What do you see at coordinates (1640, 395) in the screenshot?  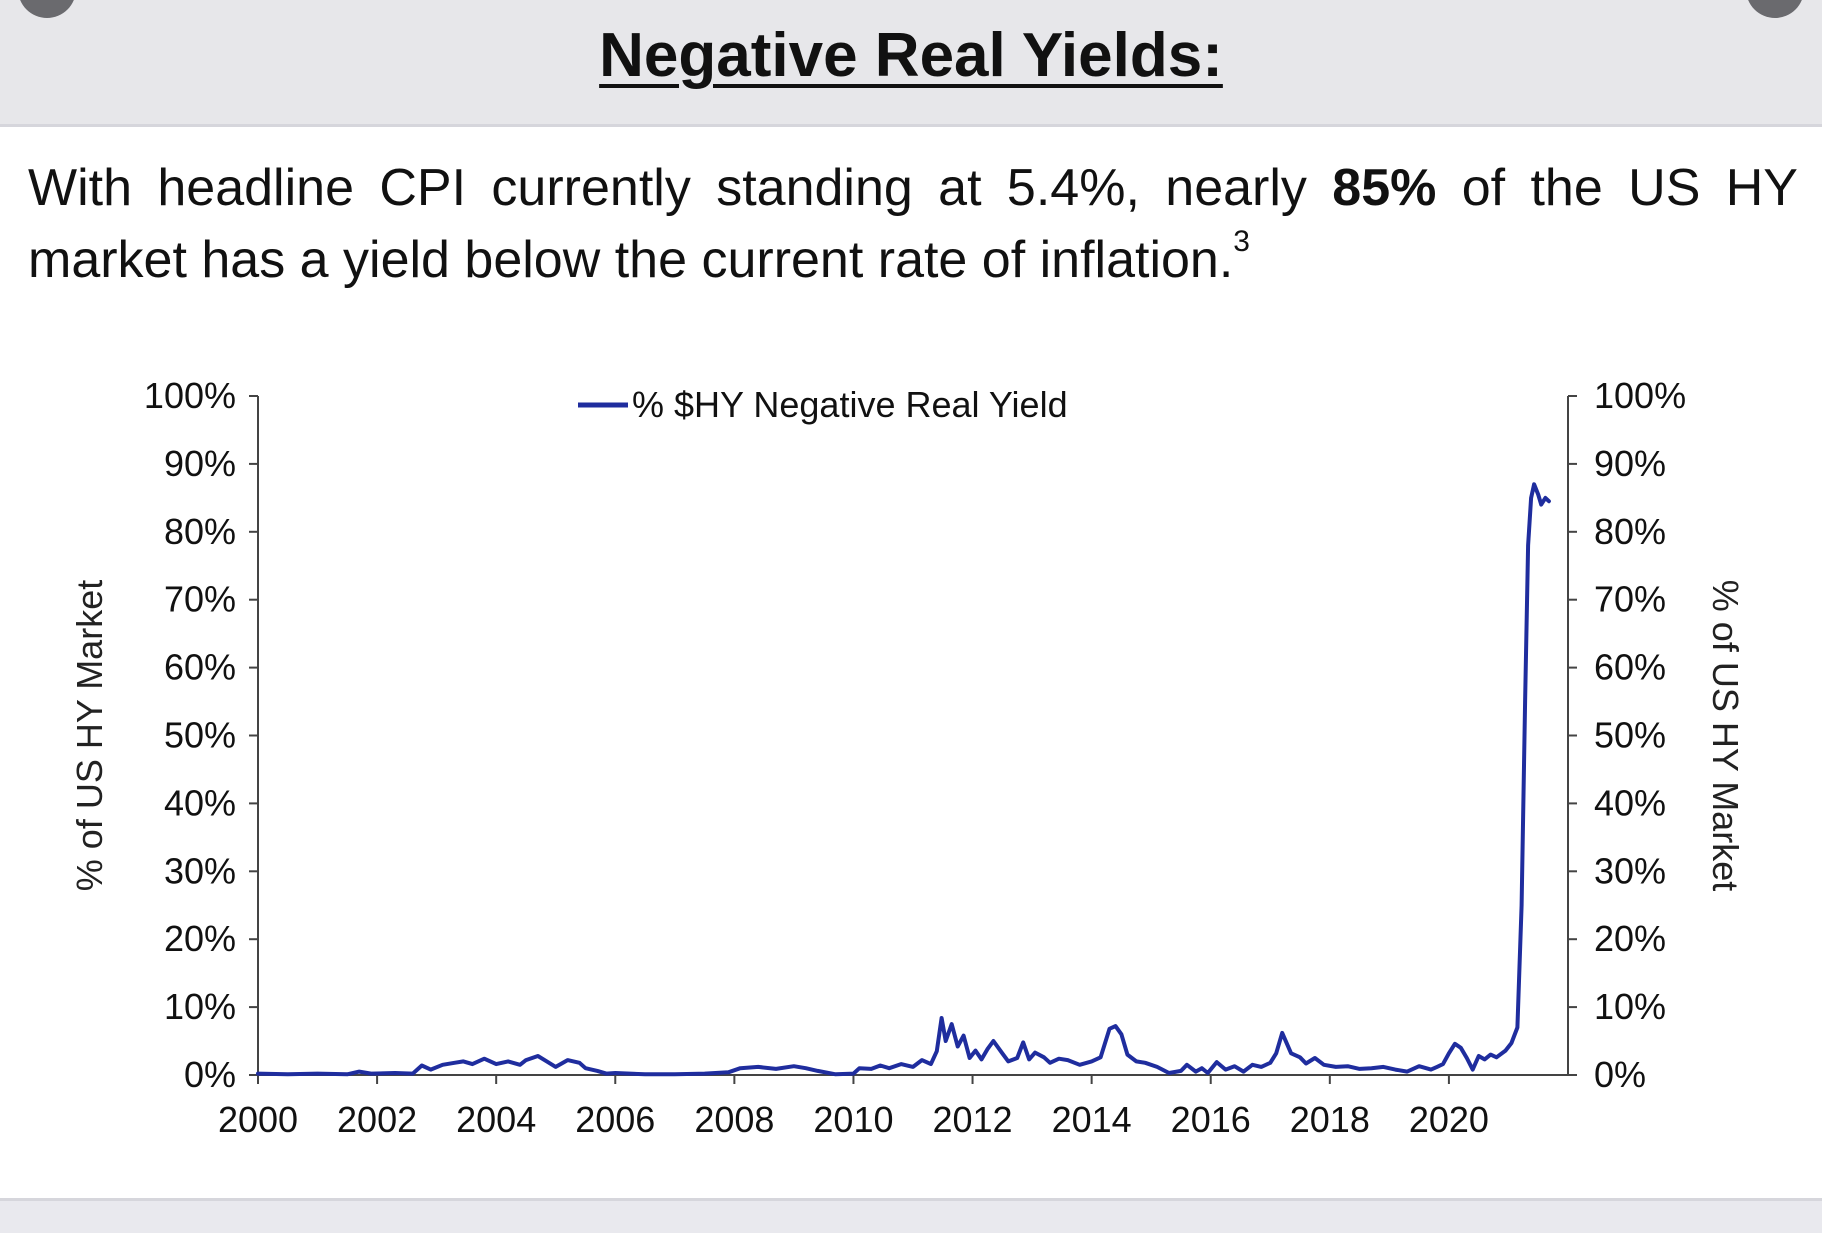 I see `y-tick-label-right: 100%` at bounding box center [1640, 395].